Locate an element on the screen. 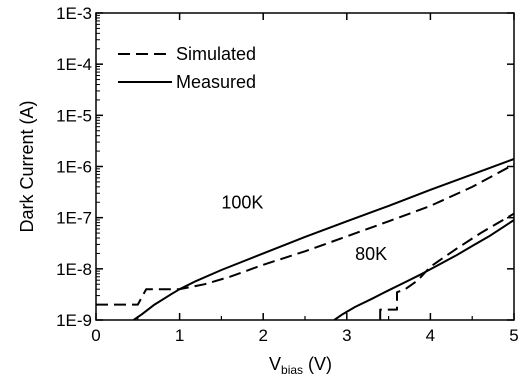  curve-label: 80K is located at coordinates (371, 254).